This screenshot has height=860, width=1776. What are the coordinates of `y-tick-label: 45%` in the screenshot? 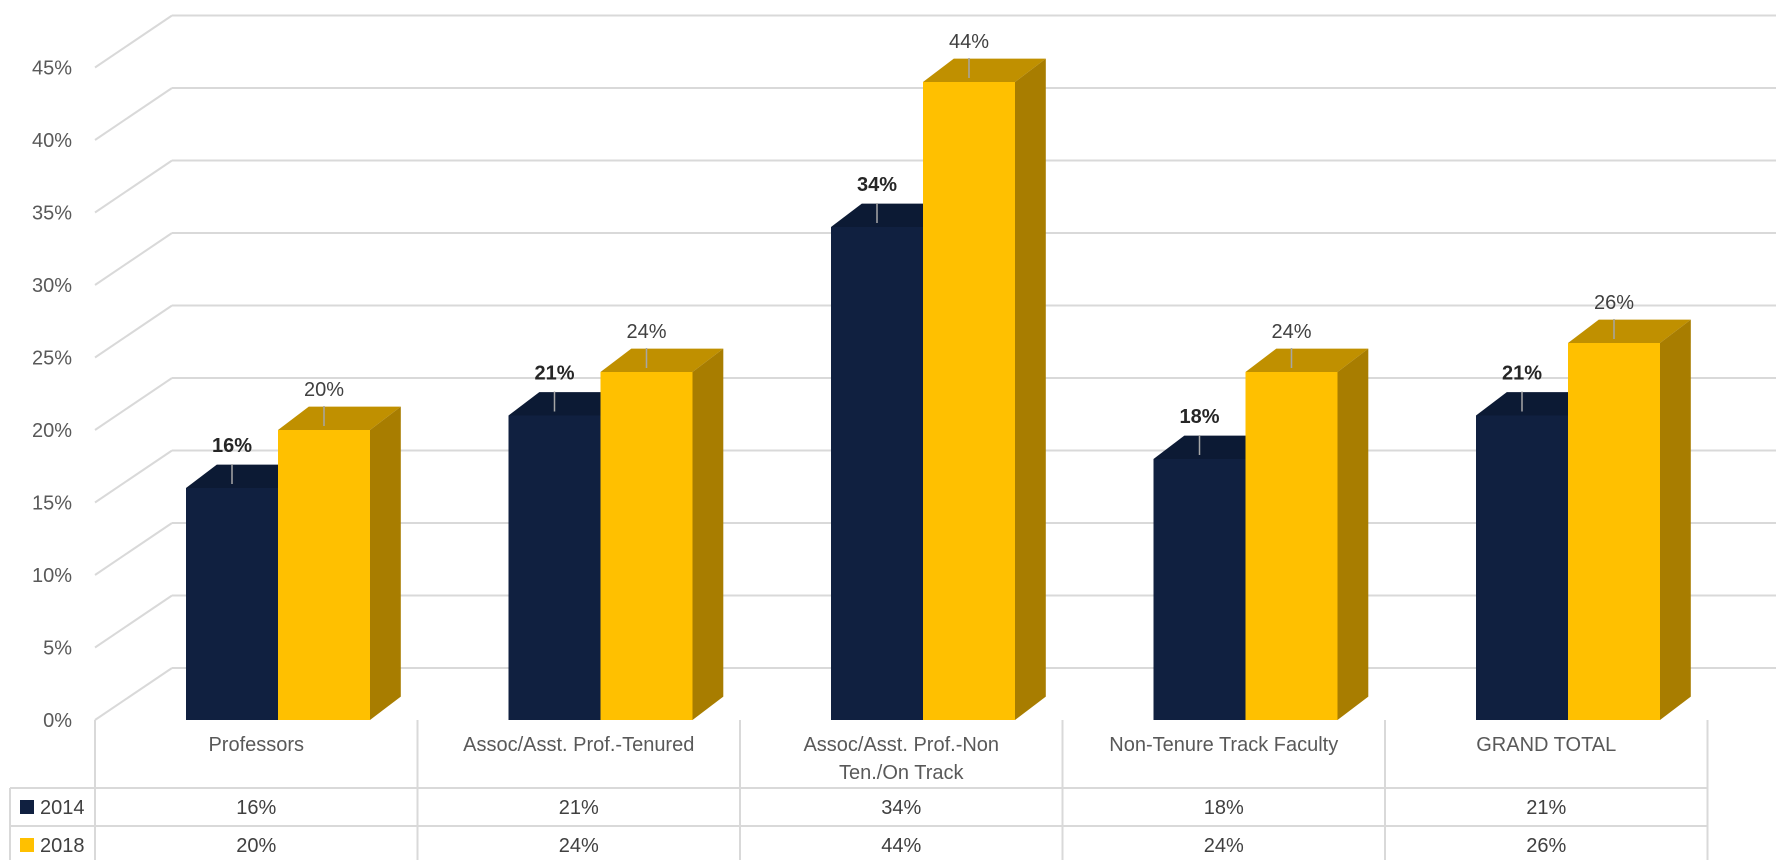 It's located at (52, 69).